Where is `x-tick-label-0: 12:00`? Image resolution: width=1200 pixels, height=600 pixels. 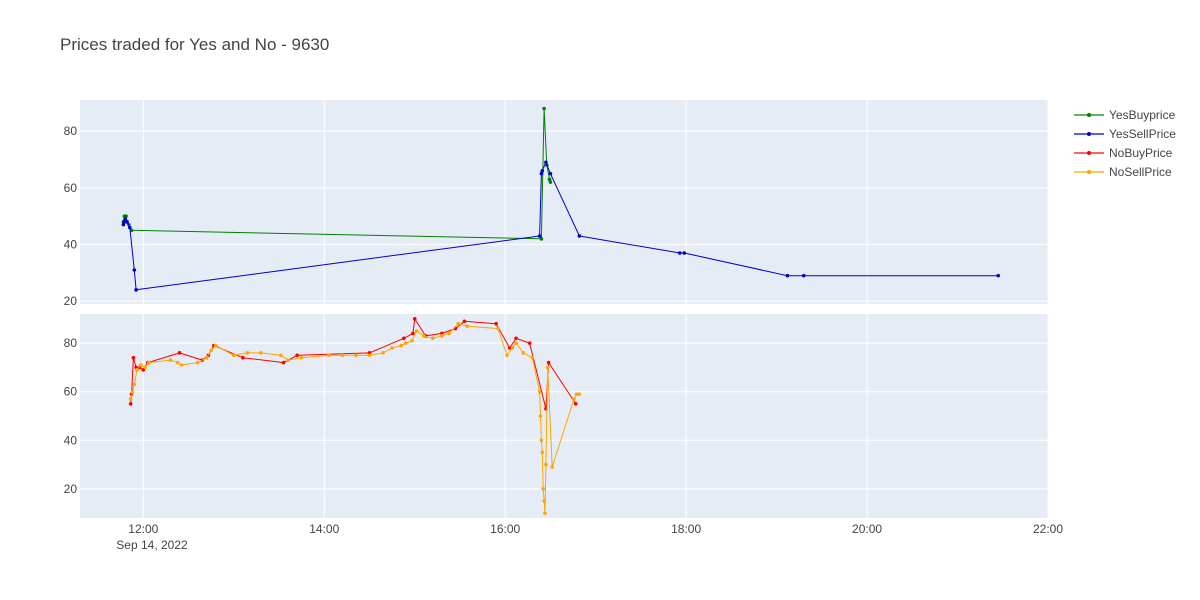
x-tick-label-0: 12:00 is located at coordinates (143, 529).